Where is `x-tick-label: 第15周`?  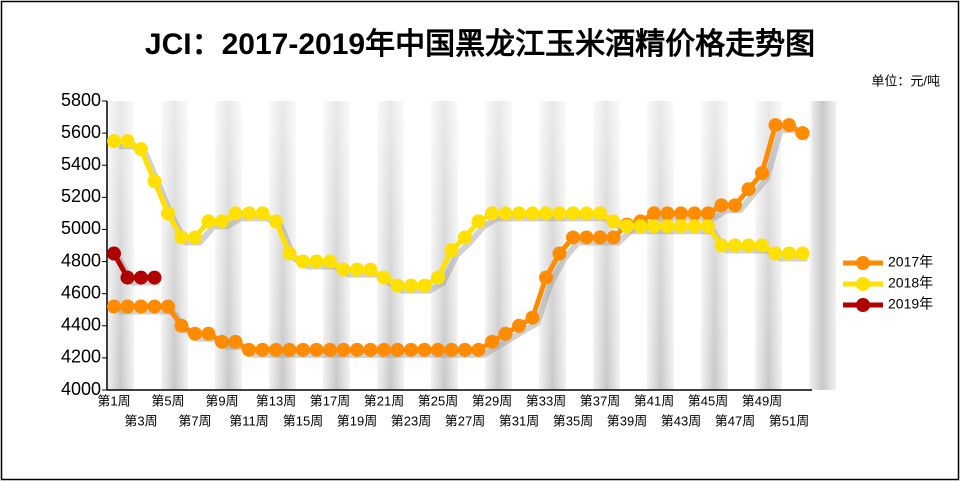
x-tick-label: 第15周 is located at coordinates (303, 420).